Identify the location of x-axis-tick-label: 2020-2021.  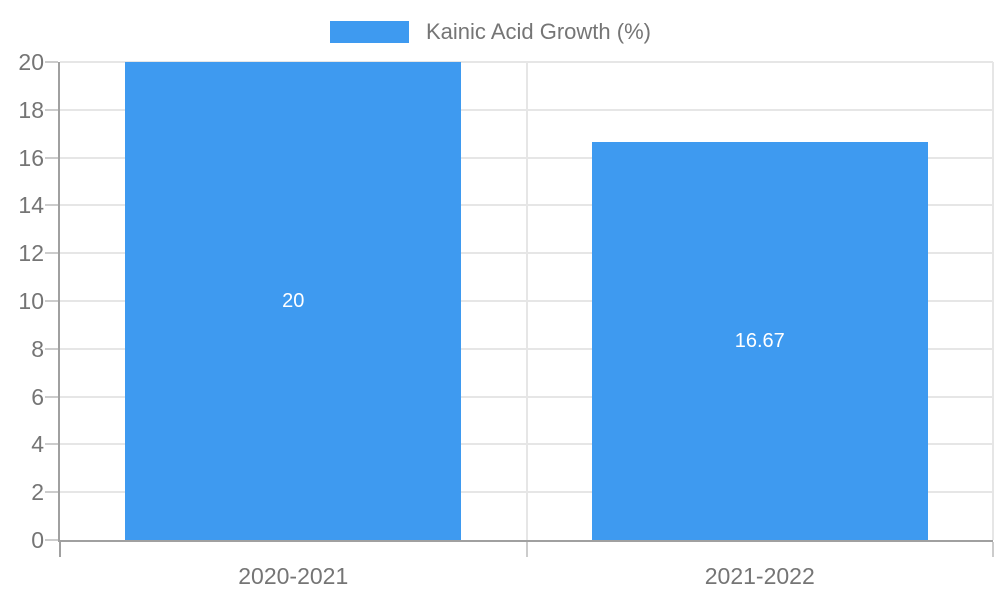
(293, 576).